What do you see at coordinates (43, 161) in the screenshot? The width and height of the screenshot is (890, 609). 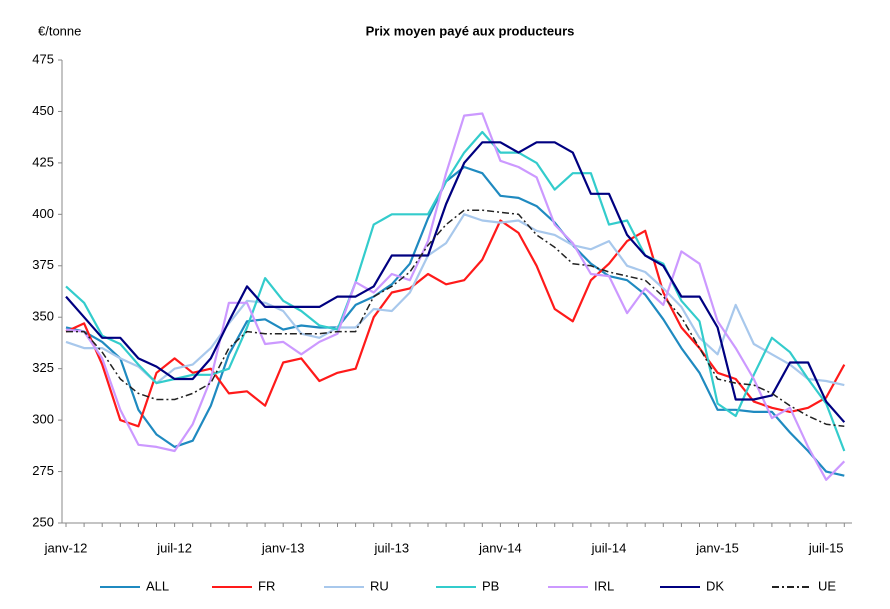 I see `y-tick-label: 425` at bounding box center [43, 161].